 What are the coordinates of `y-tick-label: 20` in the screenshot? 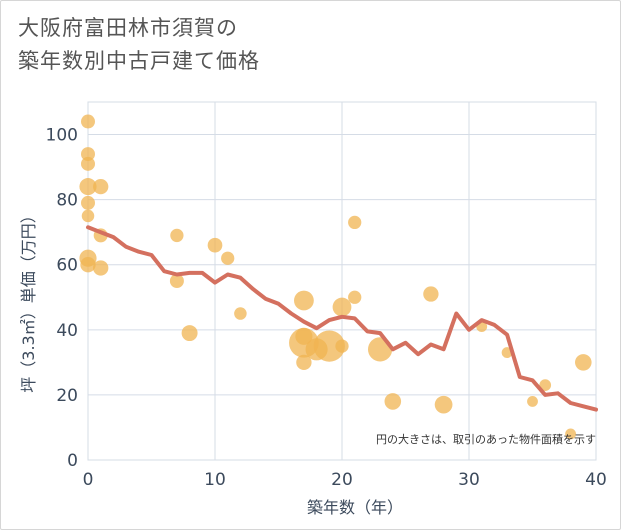 It's located at (67, 396).